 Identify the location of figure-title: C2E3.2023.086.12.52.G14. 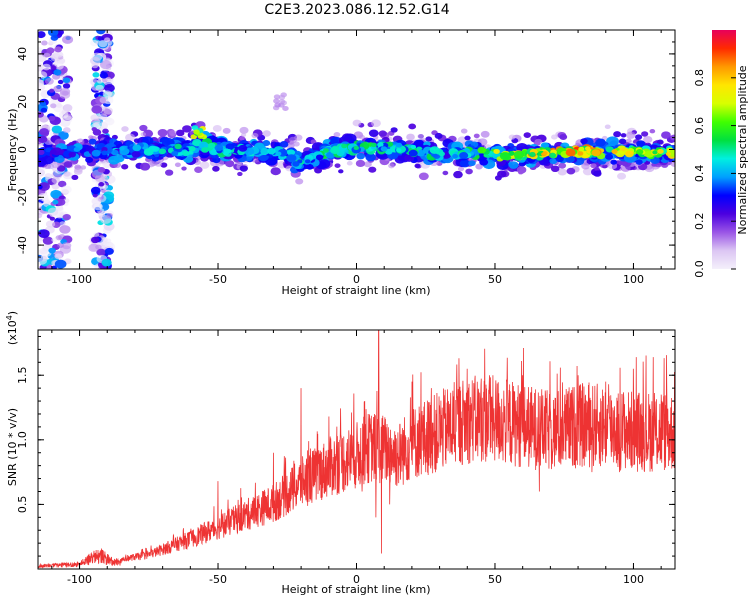
(356, 10).